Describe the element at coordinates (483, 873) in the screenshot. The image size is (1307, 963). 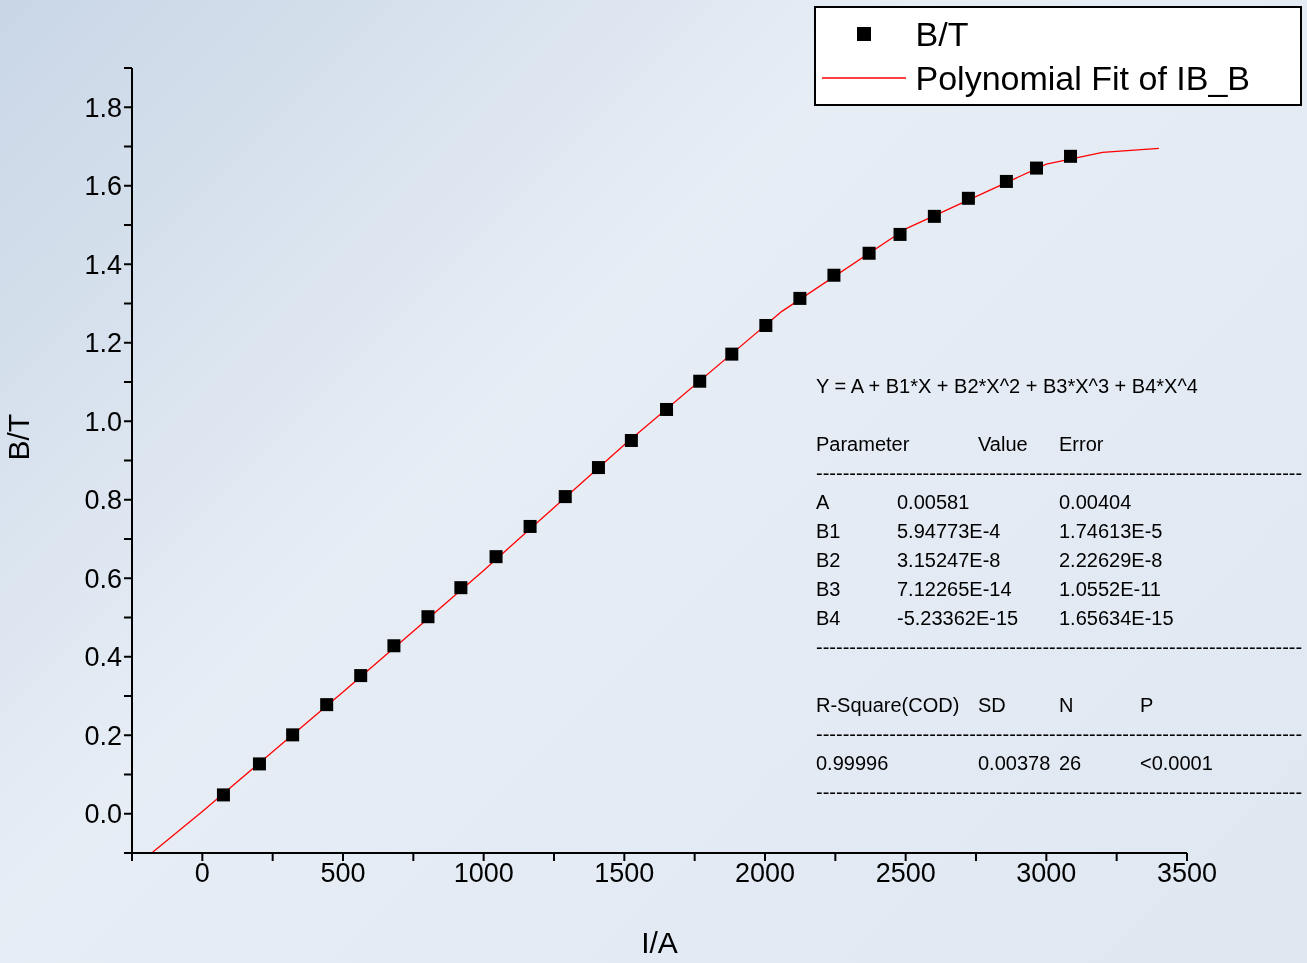
I see `x-tick-label: 1000` at that location.